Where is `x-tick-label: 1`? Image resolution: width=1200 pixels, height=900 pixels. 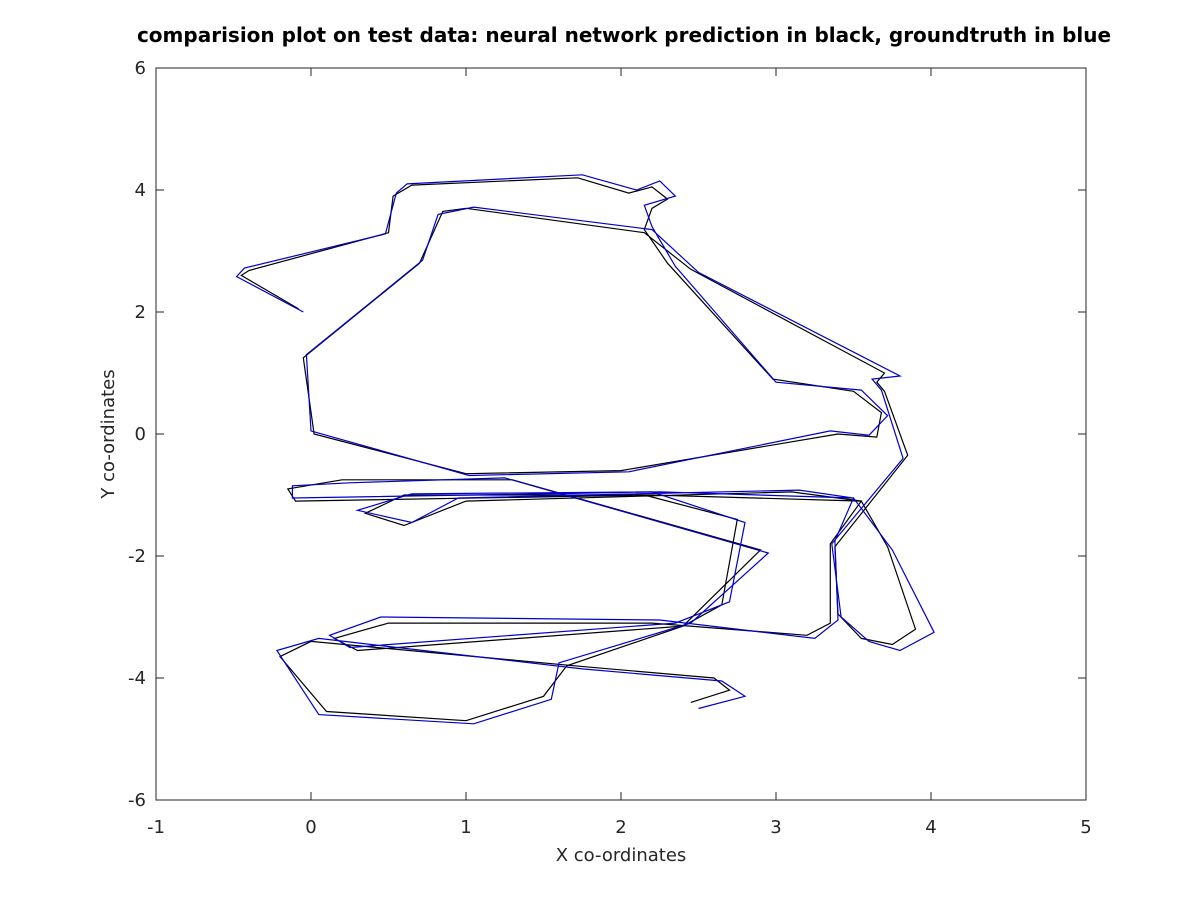
x-tick-label: 1 is located at coordinates (465, 827).